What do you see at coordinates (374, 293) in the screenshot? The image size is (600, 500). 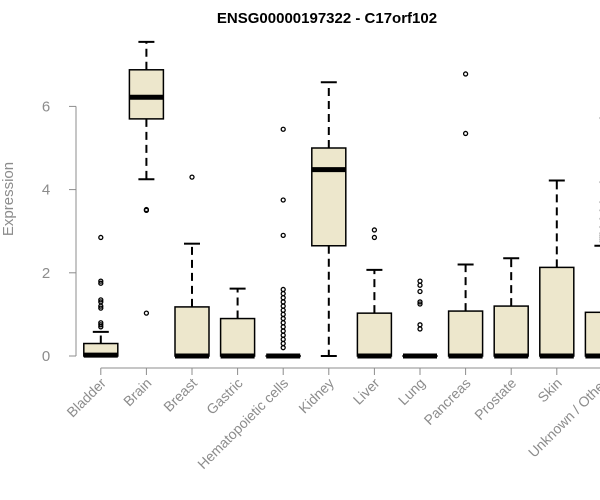 I see `box-liver` at bounding box center [374, 293].